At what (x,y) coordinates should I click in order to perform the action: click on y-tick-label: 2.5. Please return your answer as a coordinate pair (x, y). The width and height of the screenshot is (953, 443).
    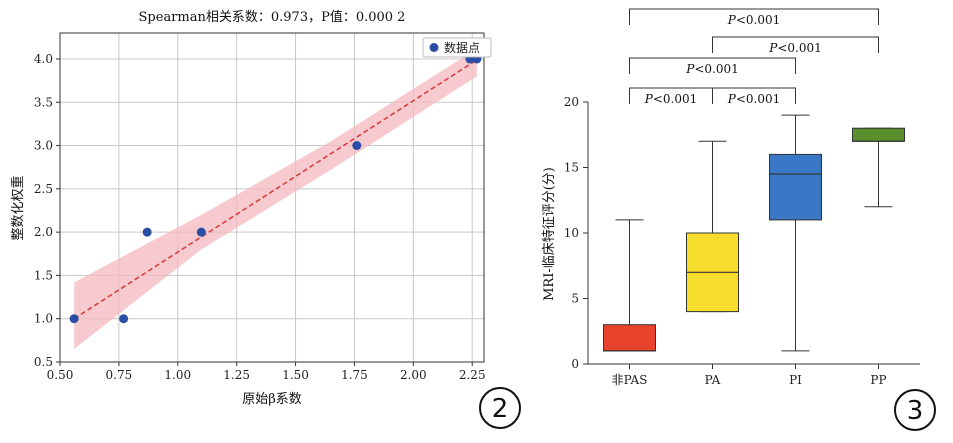
    Looking at the image, I should click on (43, 189).